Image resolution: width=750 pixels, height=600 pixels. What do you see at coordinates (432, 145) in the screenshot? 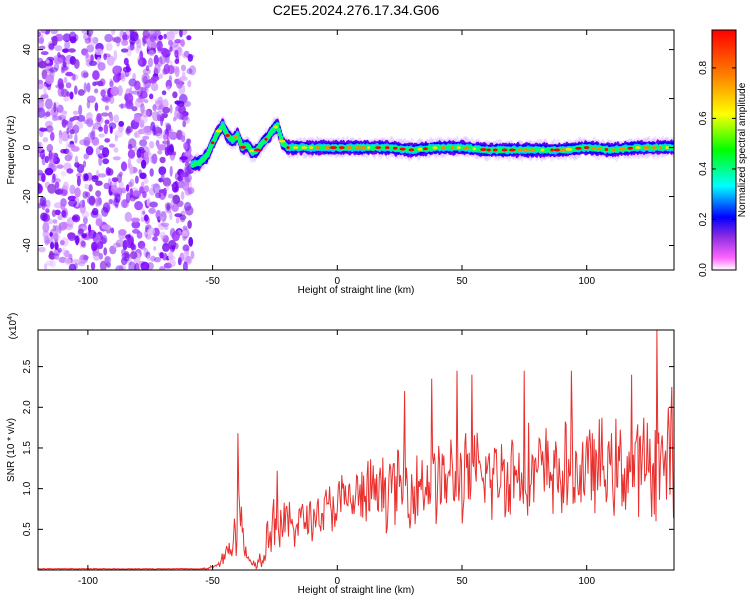
I see `frequency-ridge` at bounding box center [432, 145].